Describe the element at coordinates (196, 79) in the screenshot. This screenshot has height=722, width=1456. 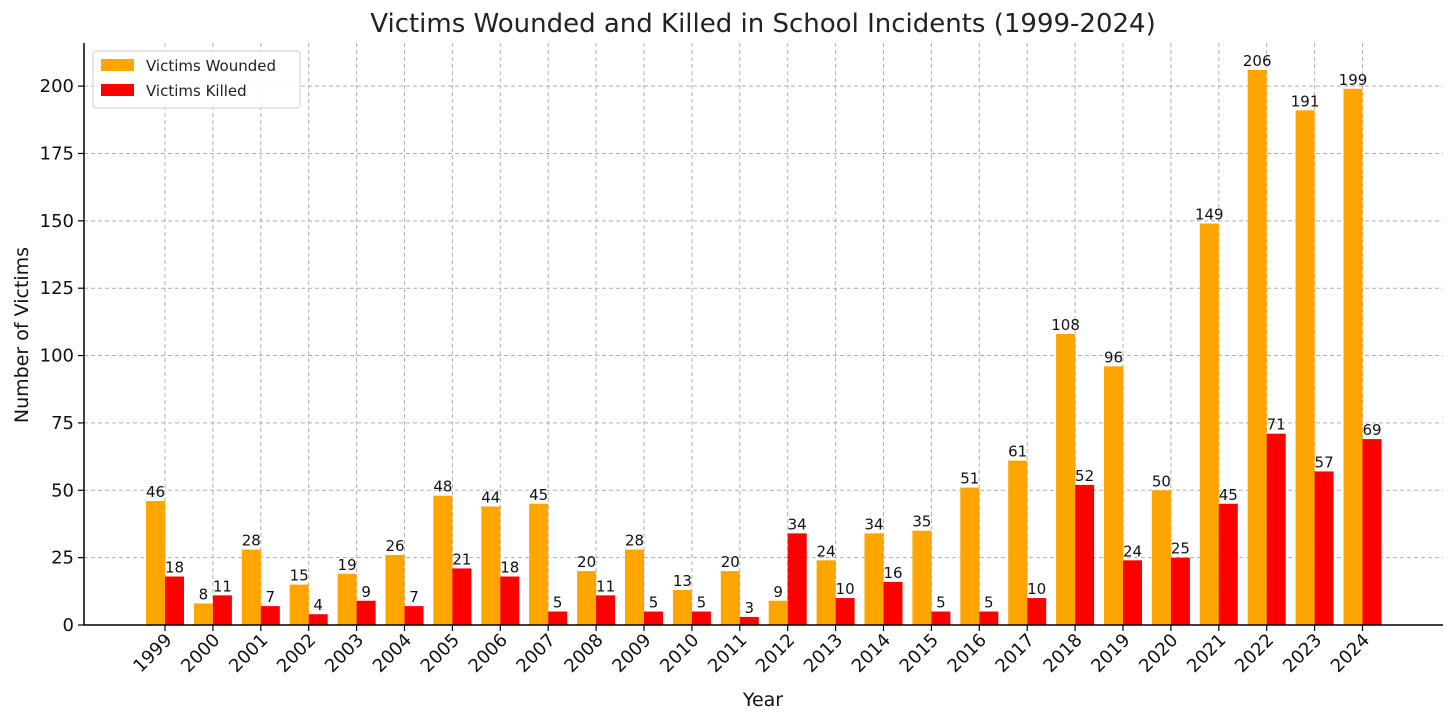
I see `legend: Victims Wounded Victims Killed` at that location.